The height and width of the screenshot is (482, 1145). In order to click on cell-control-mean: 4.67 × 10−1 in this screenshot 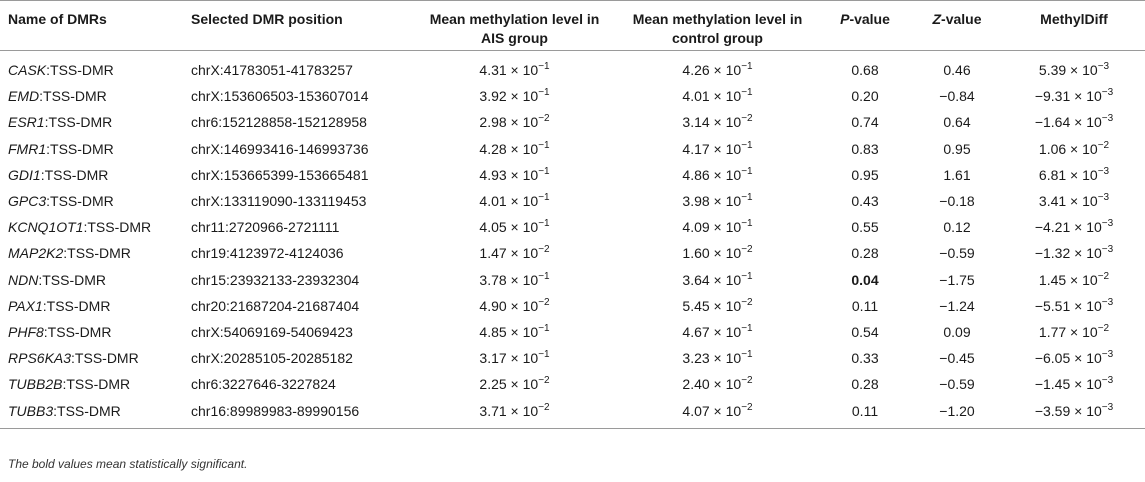, I will do `click(717, 332)`.